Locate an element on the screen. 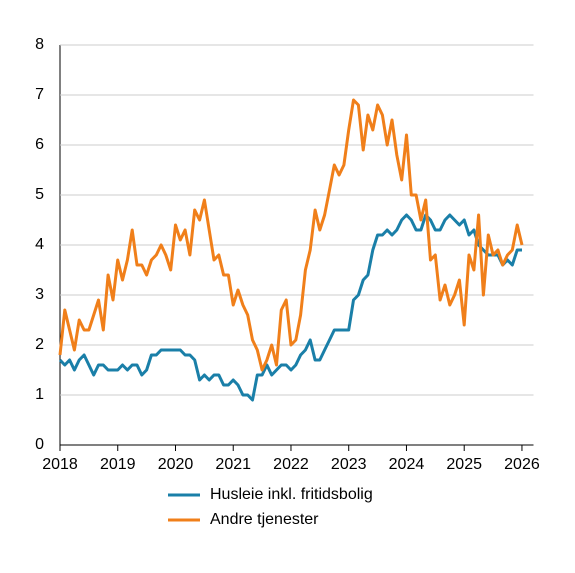  x-tick-label: 2024 is located at coordinates (407, 464).